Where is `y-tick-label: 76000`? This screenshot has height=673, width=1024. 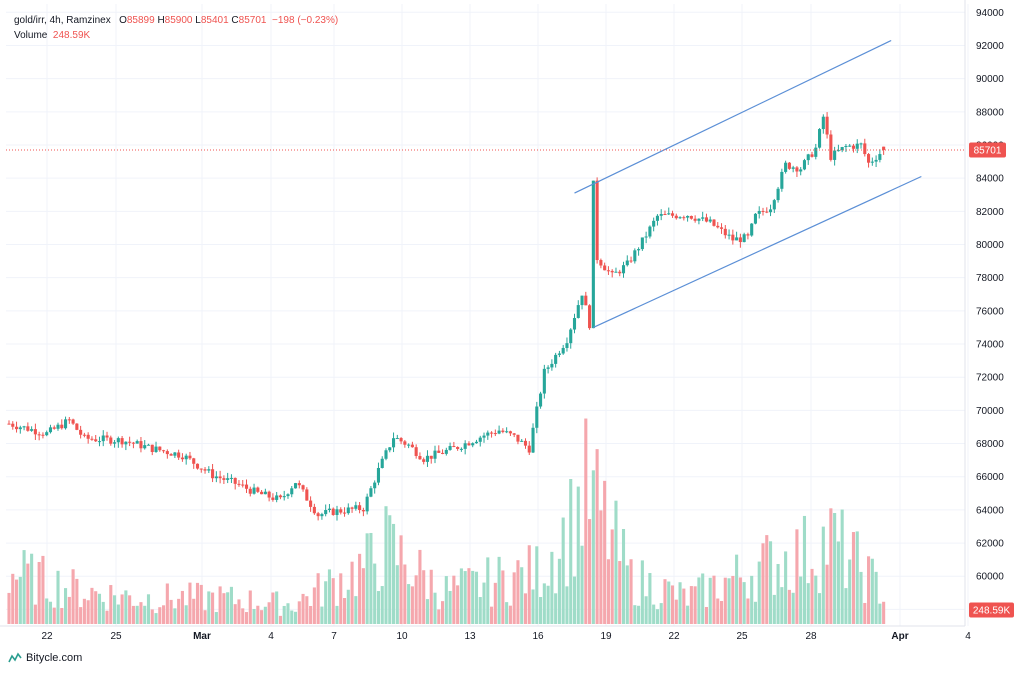 y-tick-label: 76000 is located at coordinates (990, 311).